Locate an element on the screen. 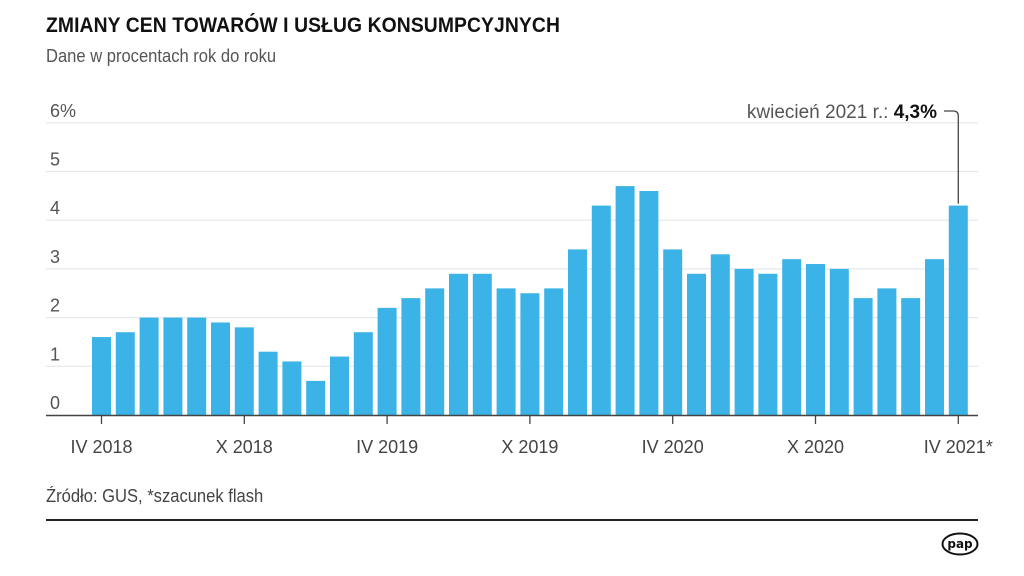  annotation-label: kwiecień 2021 r.: 4,3% is located at coordinates (842, 112).